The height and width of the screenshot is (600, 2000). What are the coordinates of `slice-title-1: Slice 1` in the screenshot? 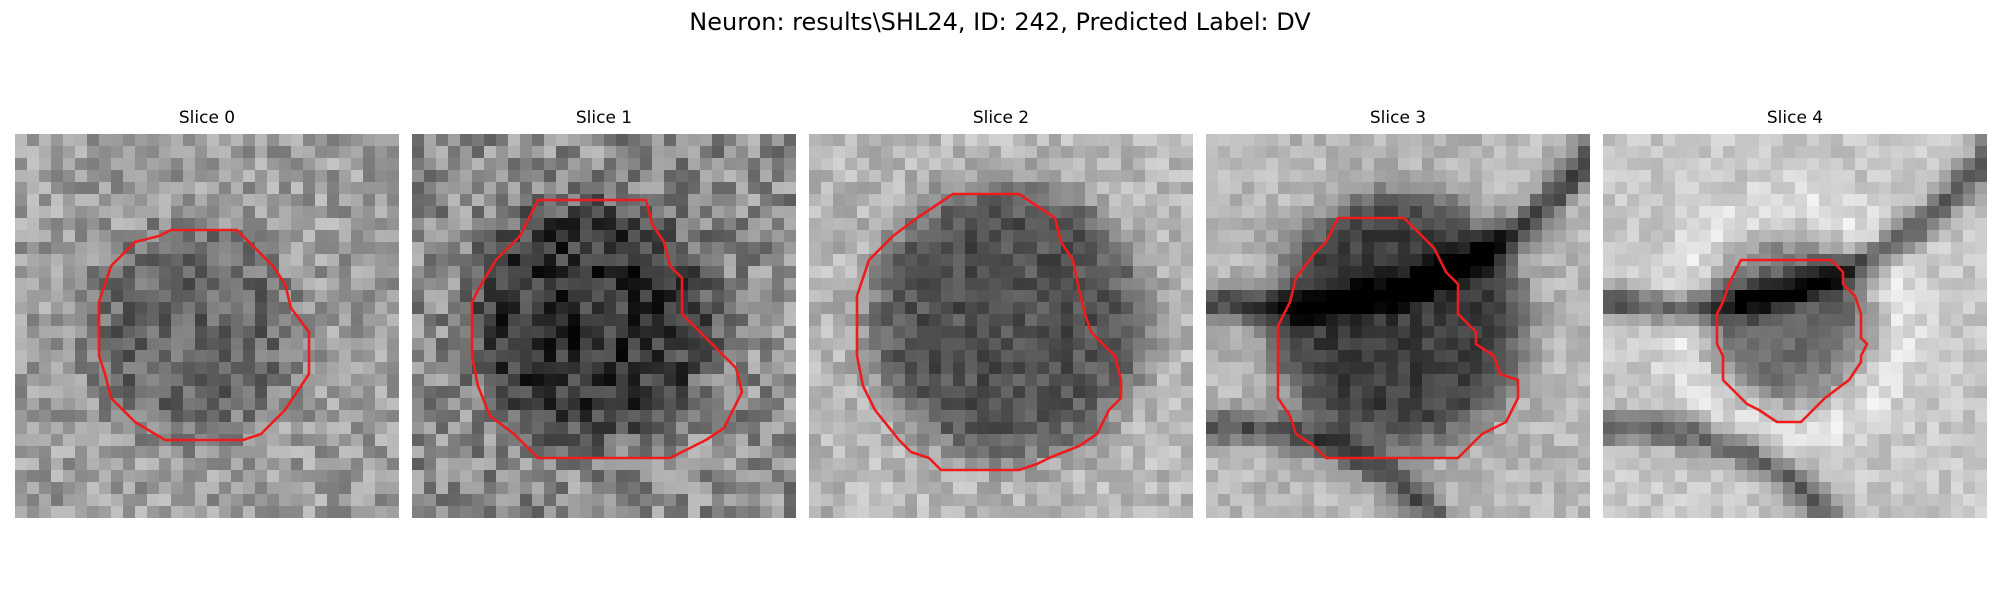 It's located at (604, 118).